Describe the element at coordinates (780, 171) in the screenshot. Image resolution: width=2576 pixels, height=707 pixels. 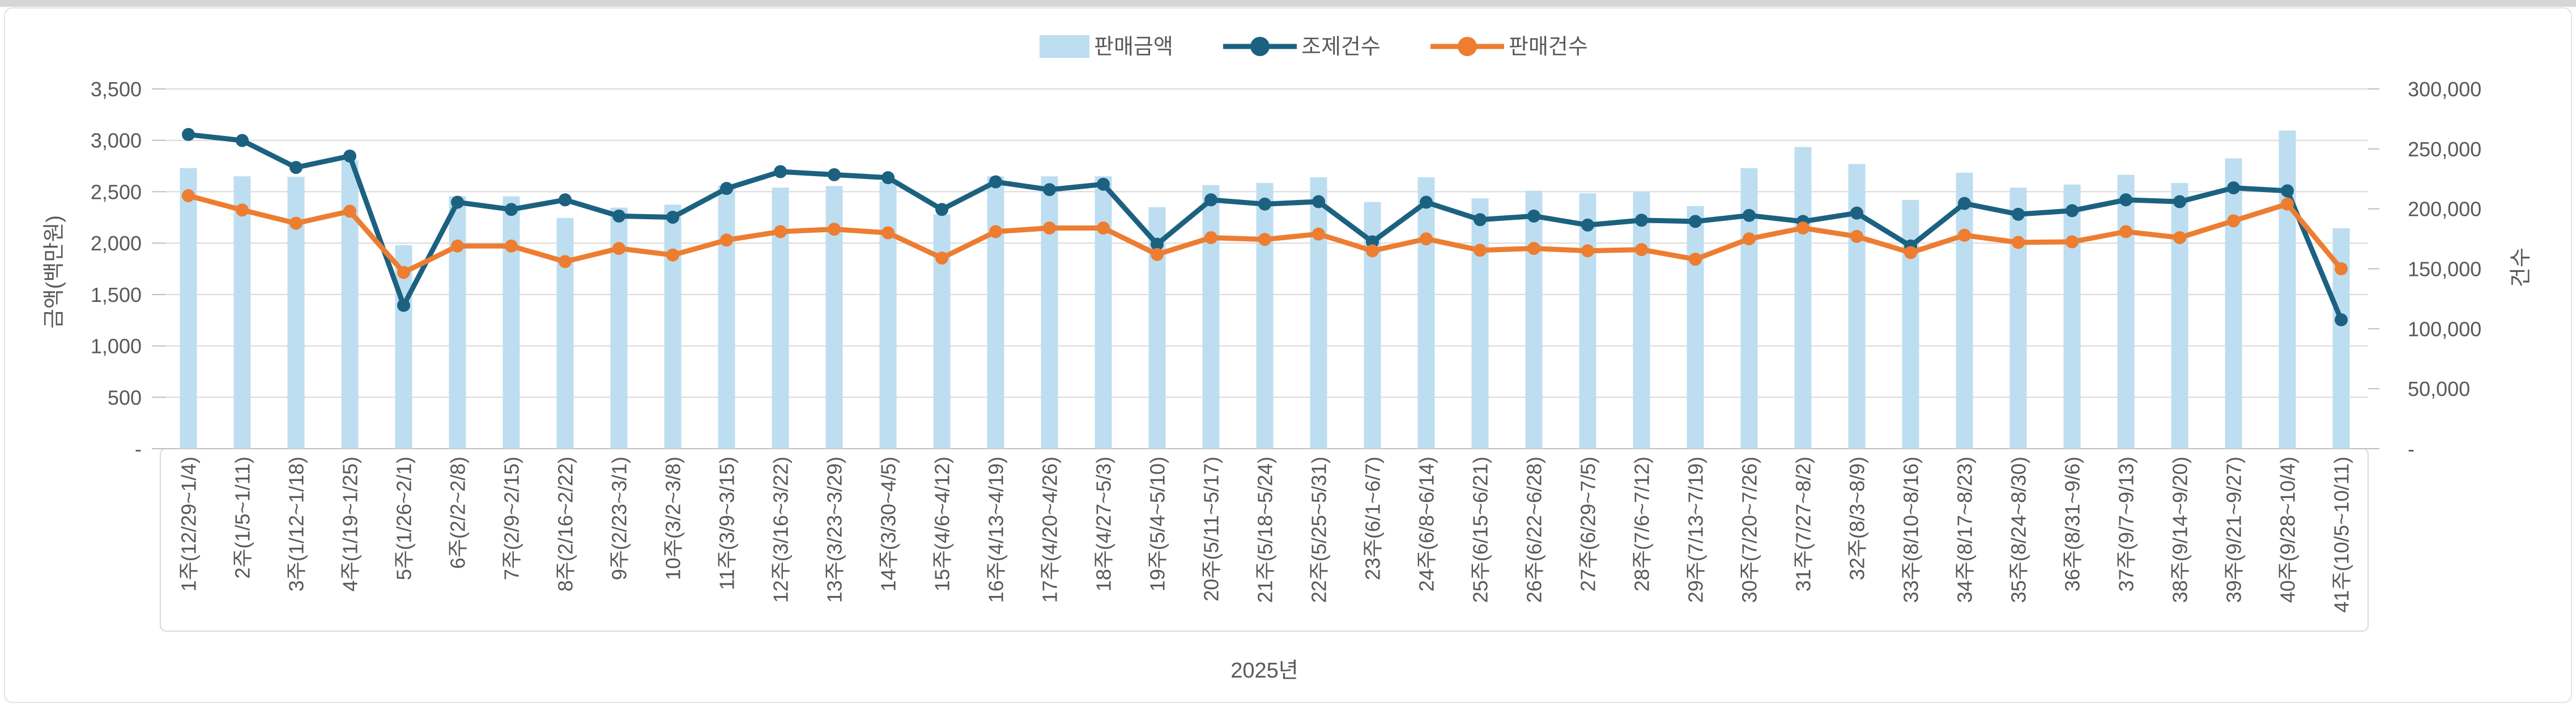
I see `조제건수-point-12주(3/16~3/22)` at that location.